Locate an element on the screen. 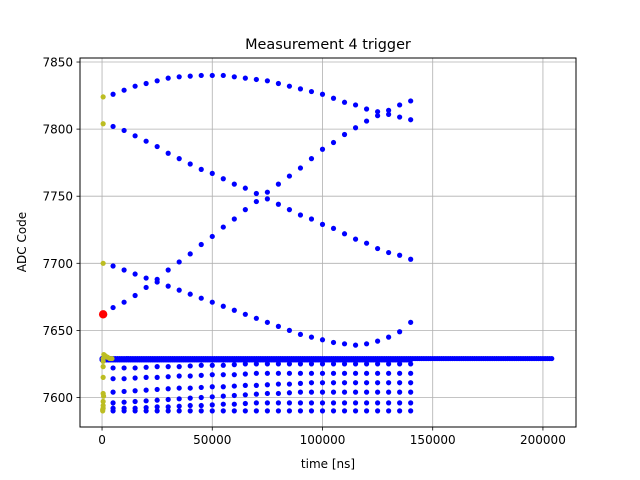 The height and width of the screenshot is (480, 640). x-tick-label: 150000 is located at coordinates (433, 440).